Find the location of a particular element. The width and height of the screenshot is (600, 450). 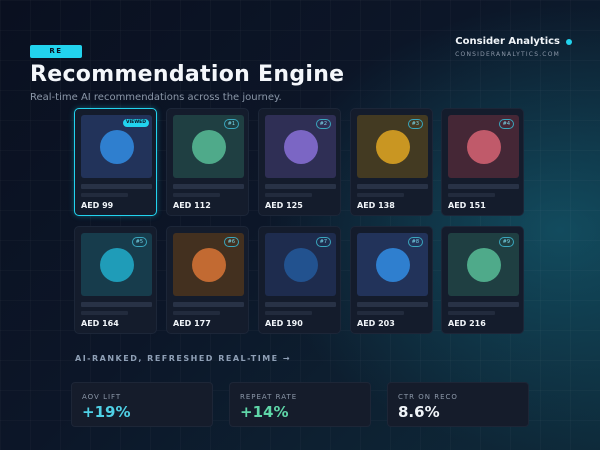

rank-badge: #7 is located at coordinates (323, 242).